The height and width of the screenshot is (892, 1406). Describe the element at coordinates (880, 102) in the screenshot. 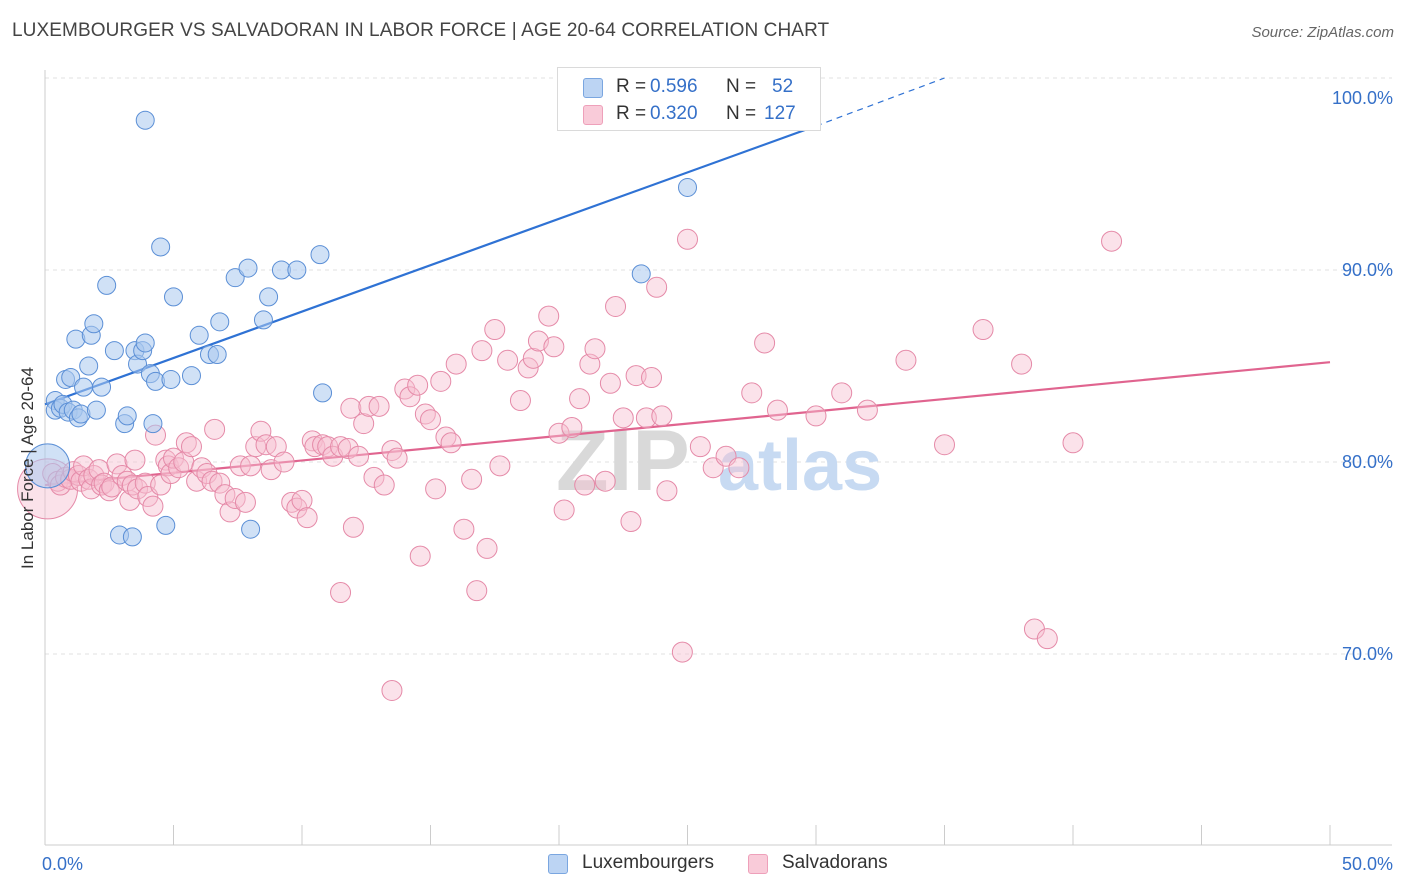

I see `luxembourgers-trend-extension` at that location.